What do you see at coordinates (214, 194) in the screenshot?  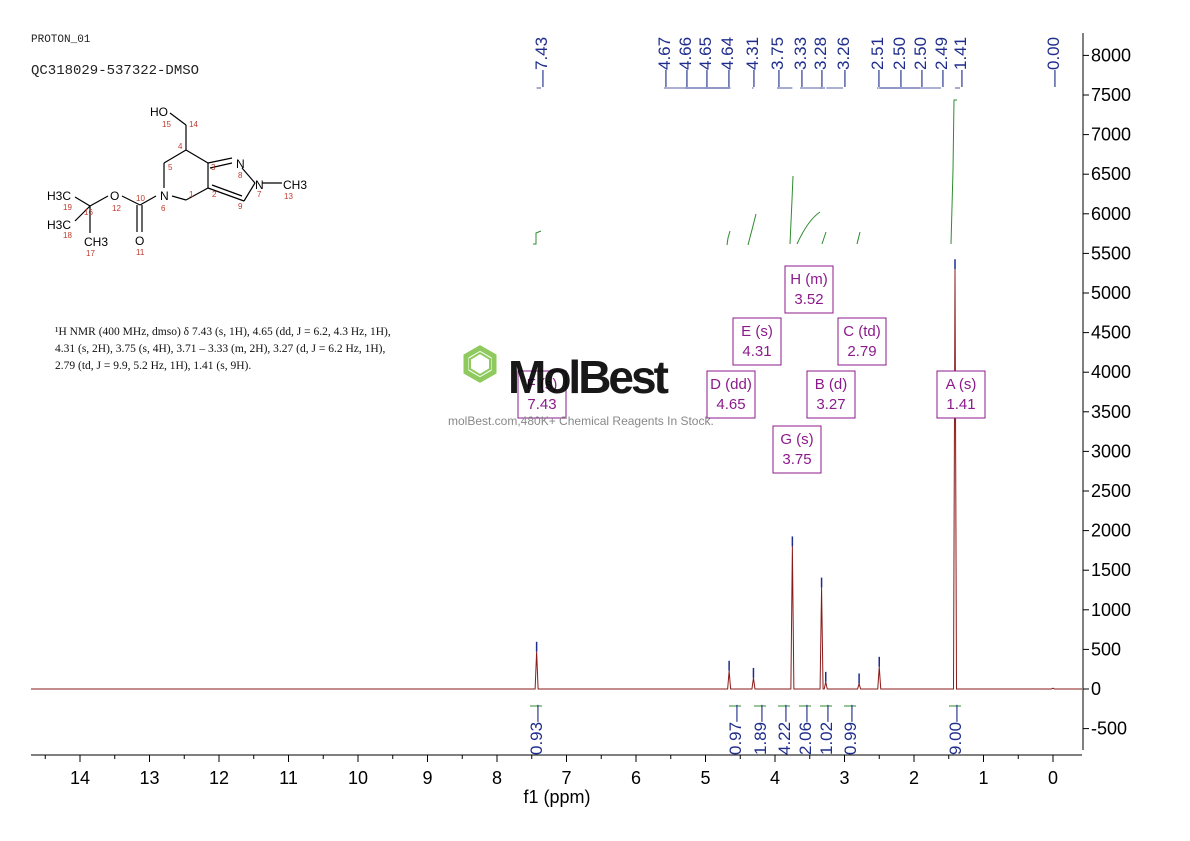 I see `atom-number: 2` at bounding box center [214, 194].